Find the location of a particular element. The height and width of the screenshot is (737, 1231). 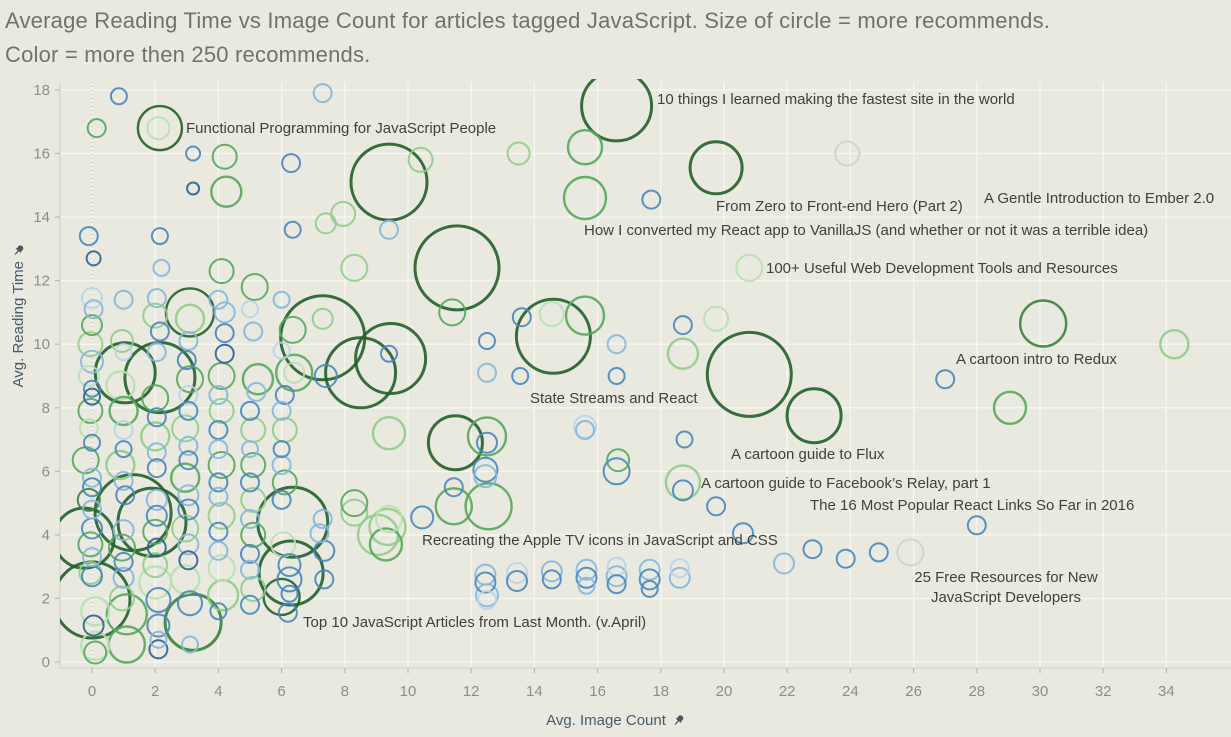

x-tick-label: 10 is located at coordinates (408, 691).